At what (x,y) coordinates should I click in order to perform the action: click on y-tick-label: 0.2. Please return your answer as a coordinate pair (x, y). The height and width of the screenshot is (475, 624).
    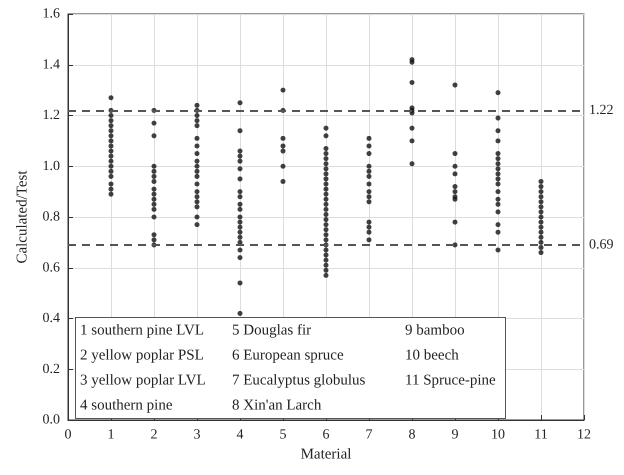
    Looking at the image, I should click on (51, 369).